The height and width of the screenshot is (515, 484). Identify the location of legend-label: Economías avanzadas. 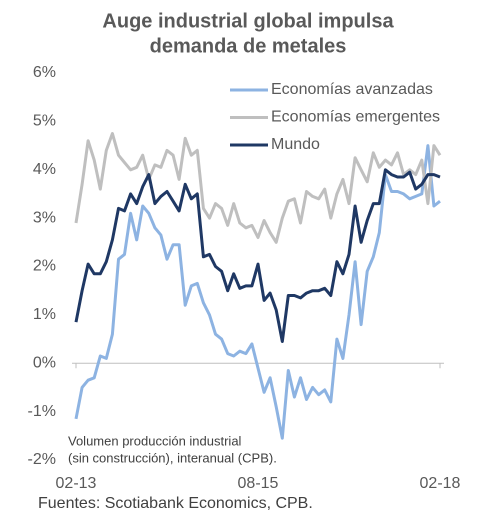
(352, 89).